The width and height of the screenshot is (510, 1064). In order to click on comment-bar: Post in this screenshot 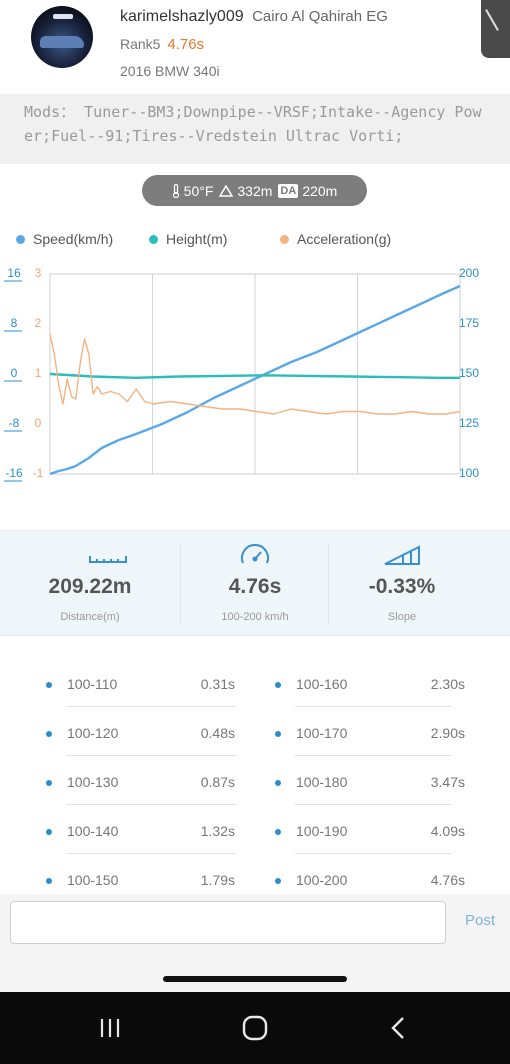, I will do `click(255, 925)`.